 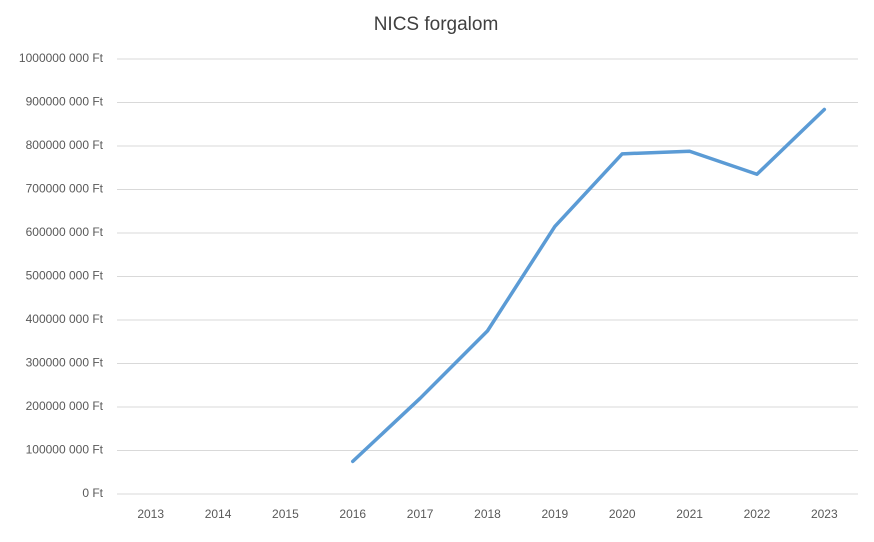 I want to click on y-tick-label: 0 Ft, so click(x=92, y=493).